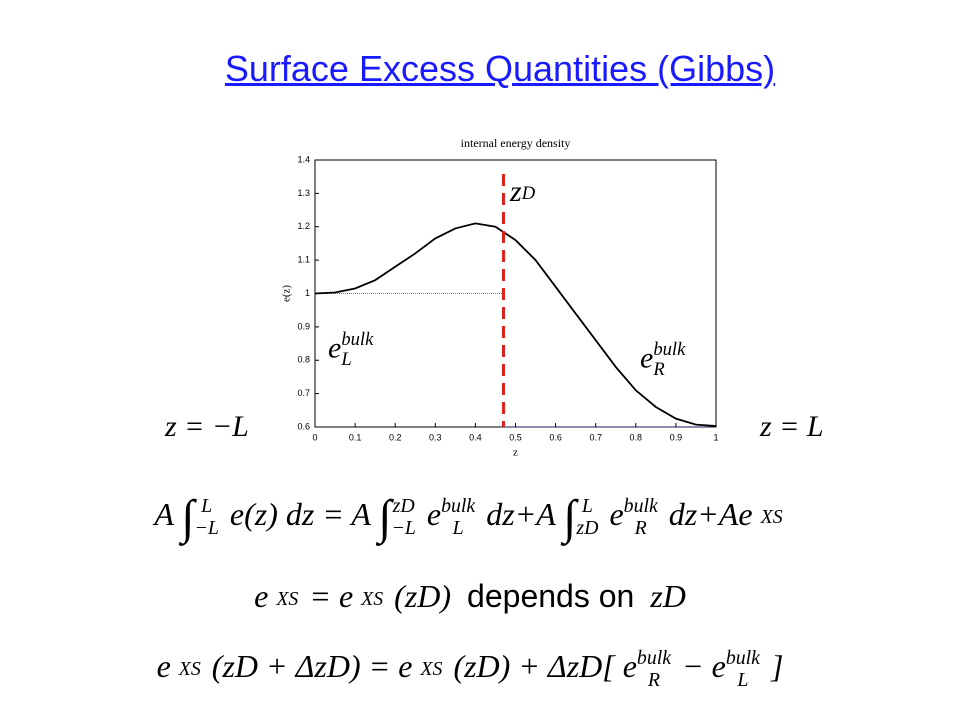  What do you see at coordinates (676, 437) in the screenshot?
I see `x-tick-label: 0.9` at bounding box center [676, 437].